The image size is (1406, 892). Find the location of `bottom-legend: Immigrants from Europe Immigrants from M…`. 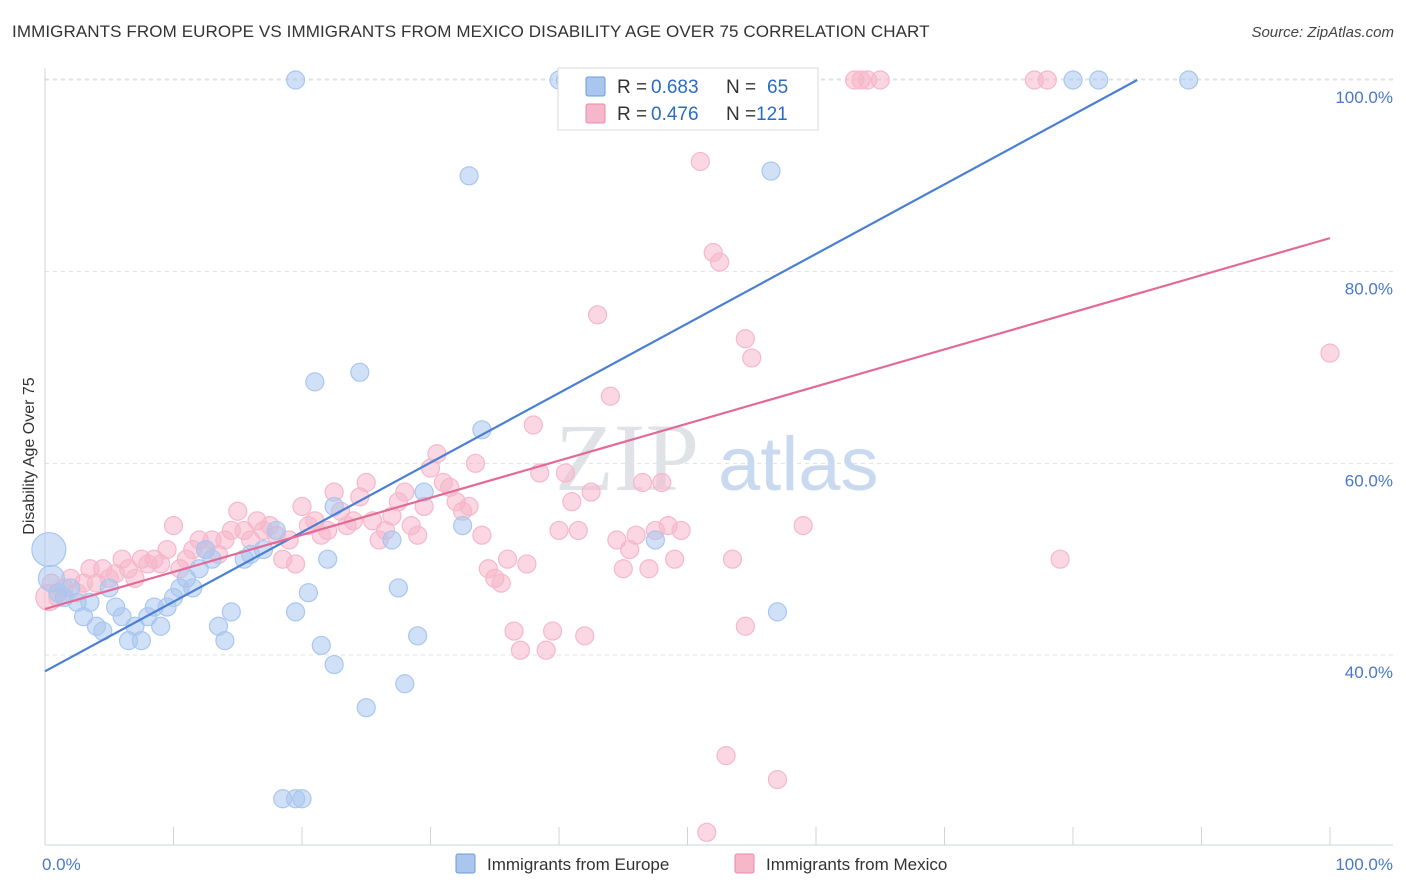

bottom-legend: Immigrants from Europe Immigrants from M… is located at coordinates (701, 863).